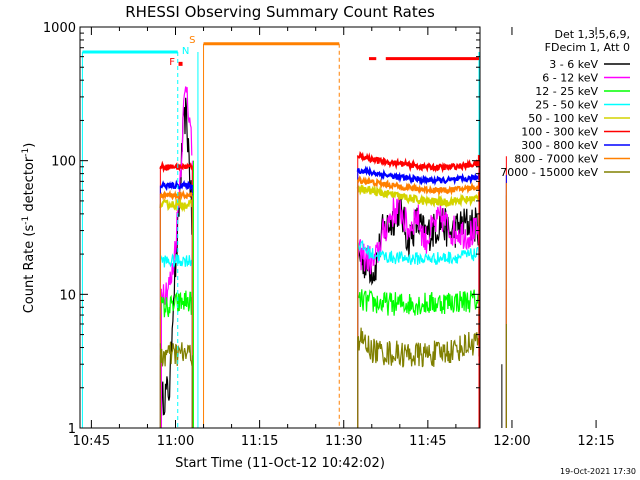  Describe the element at coordinates (595, 441) in the screenshot. I see `x-tick-label: 12:15` at that location.